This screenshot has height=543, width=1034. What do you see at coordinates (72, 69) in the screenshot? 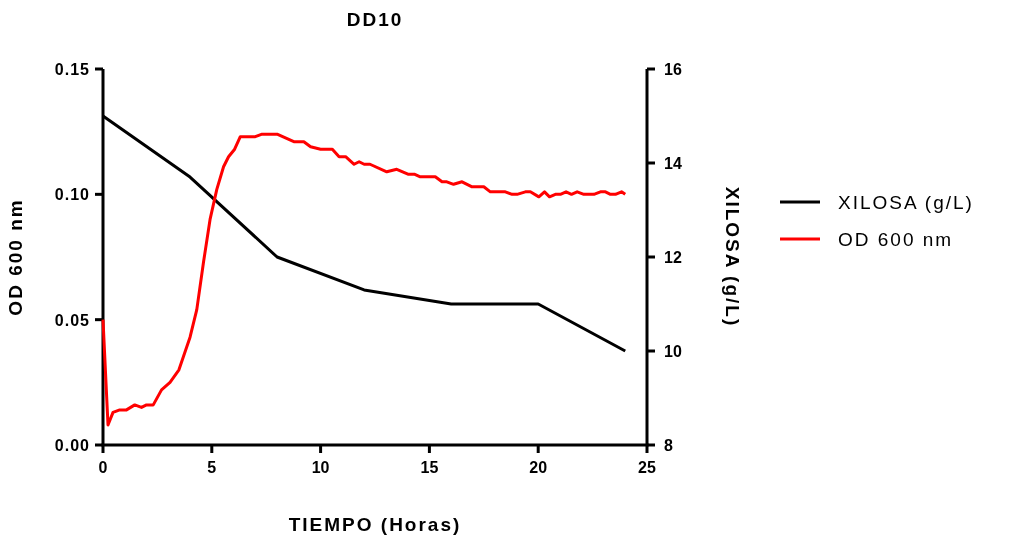
I see `y-tick-label: 0.15` at bounding box center [72, 69].